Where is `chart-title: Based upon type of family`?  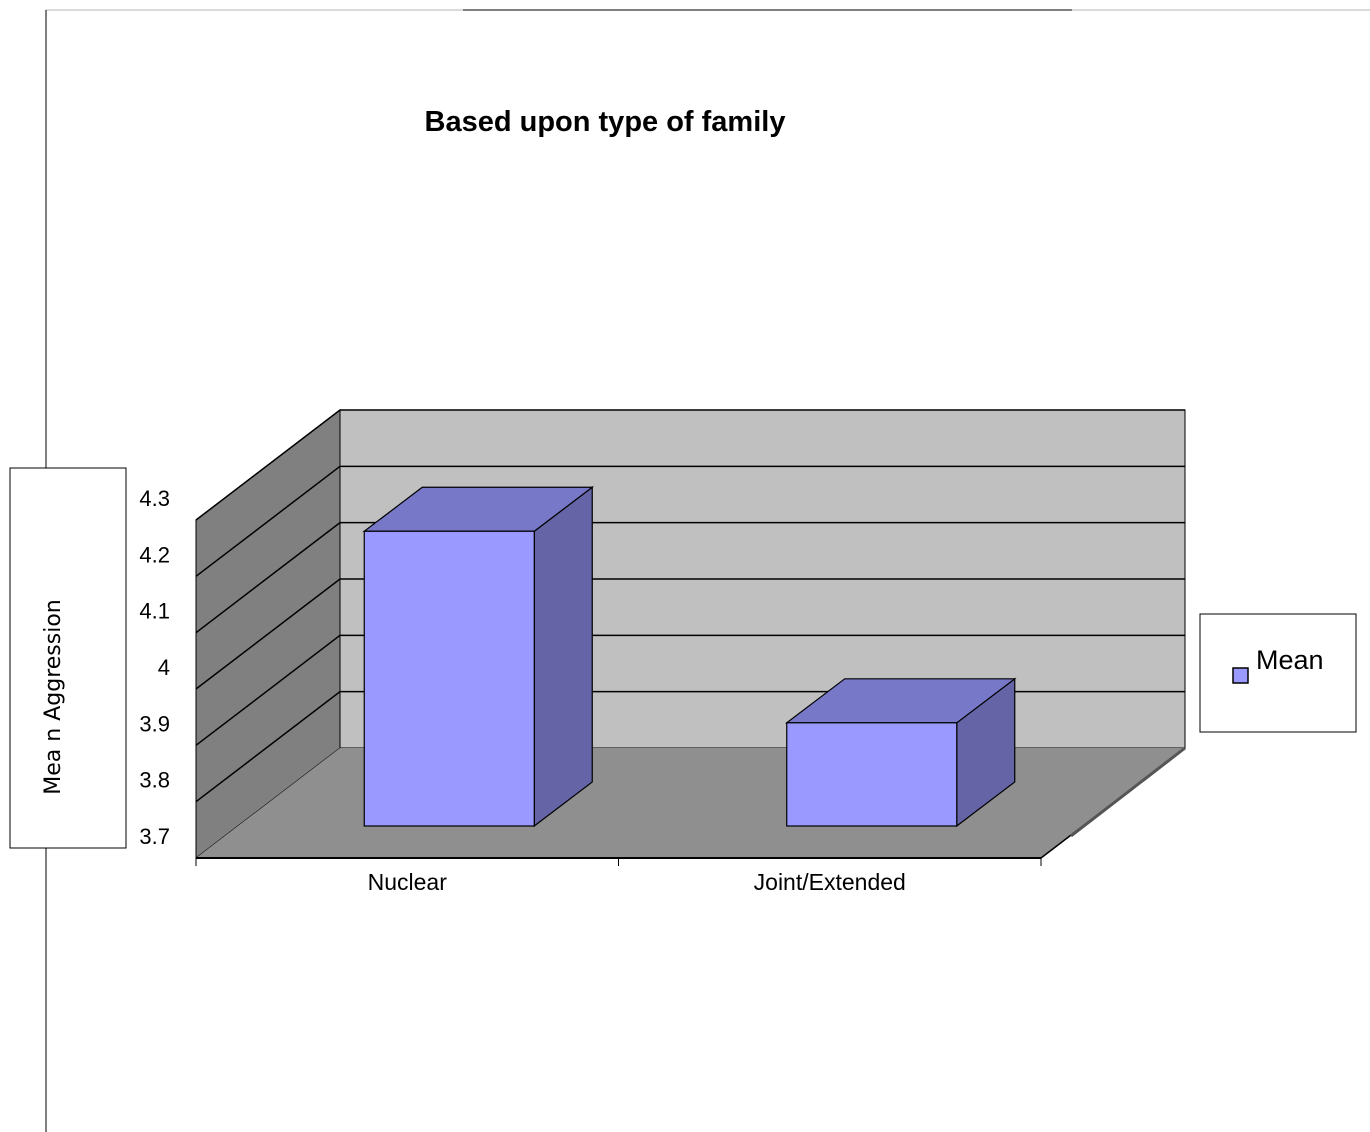
chart-title: Based upon type of family is located at coordinates (605, 122).